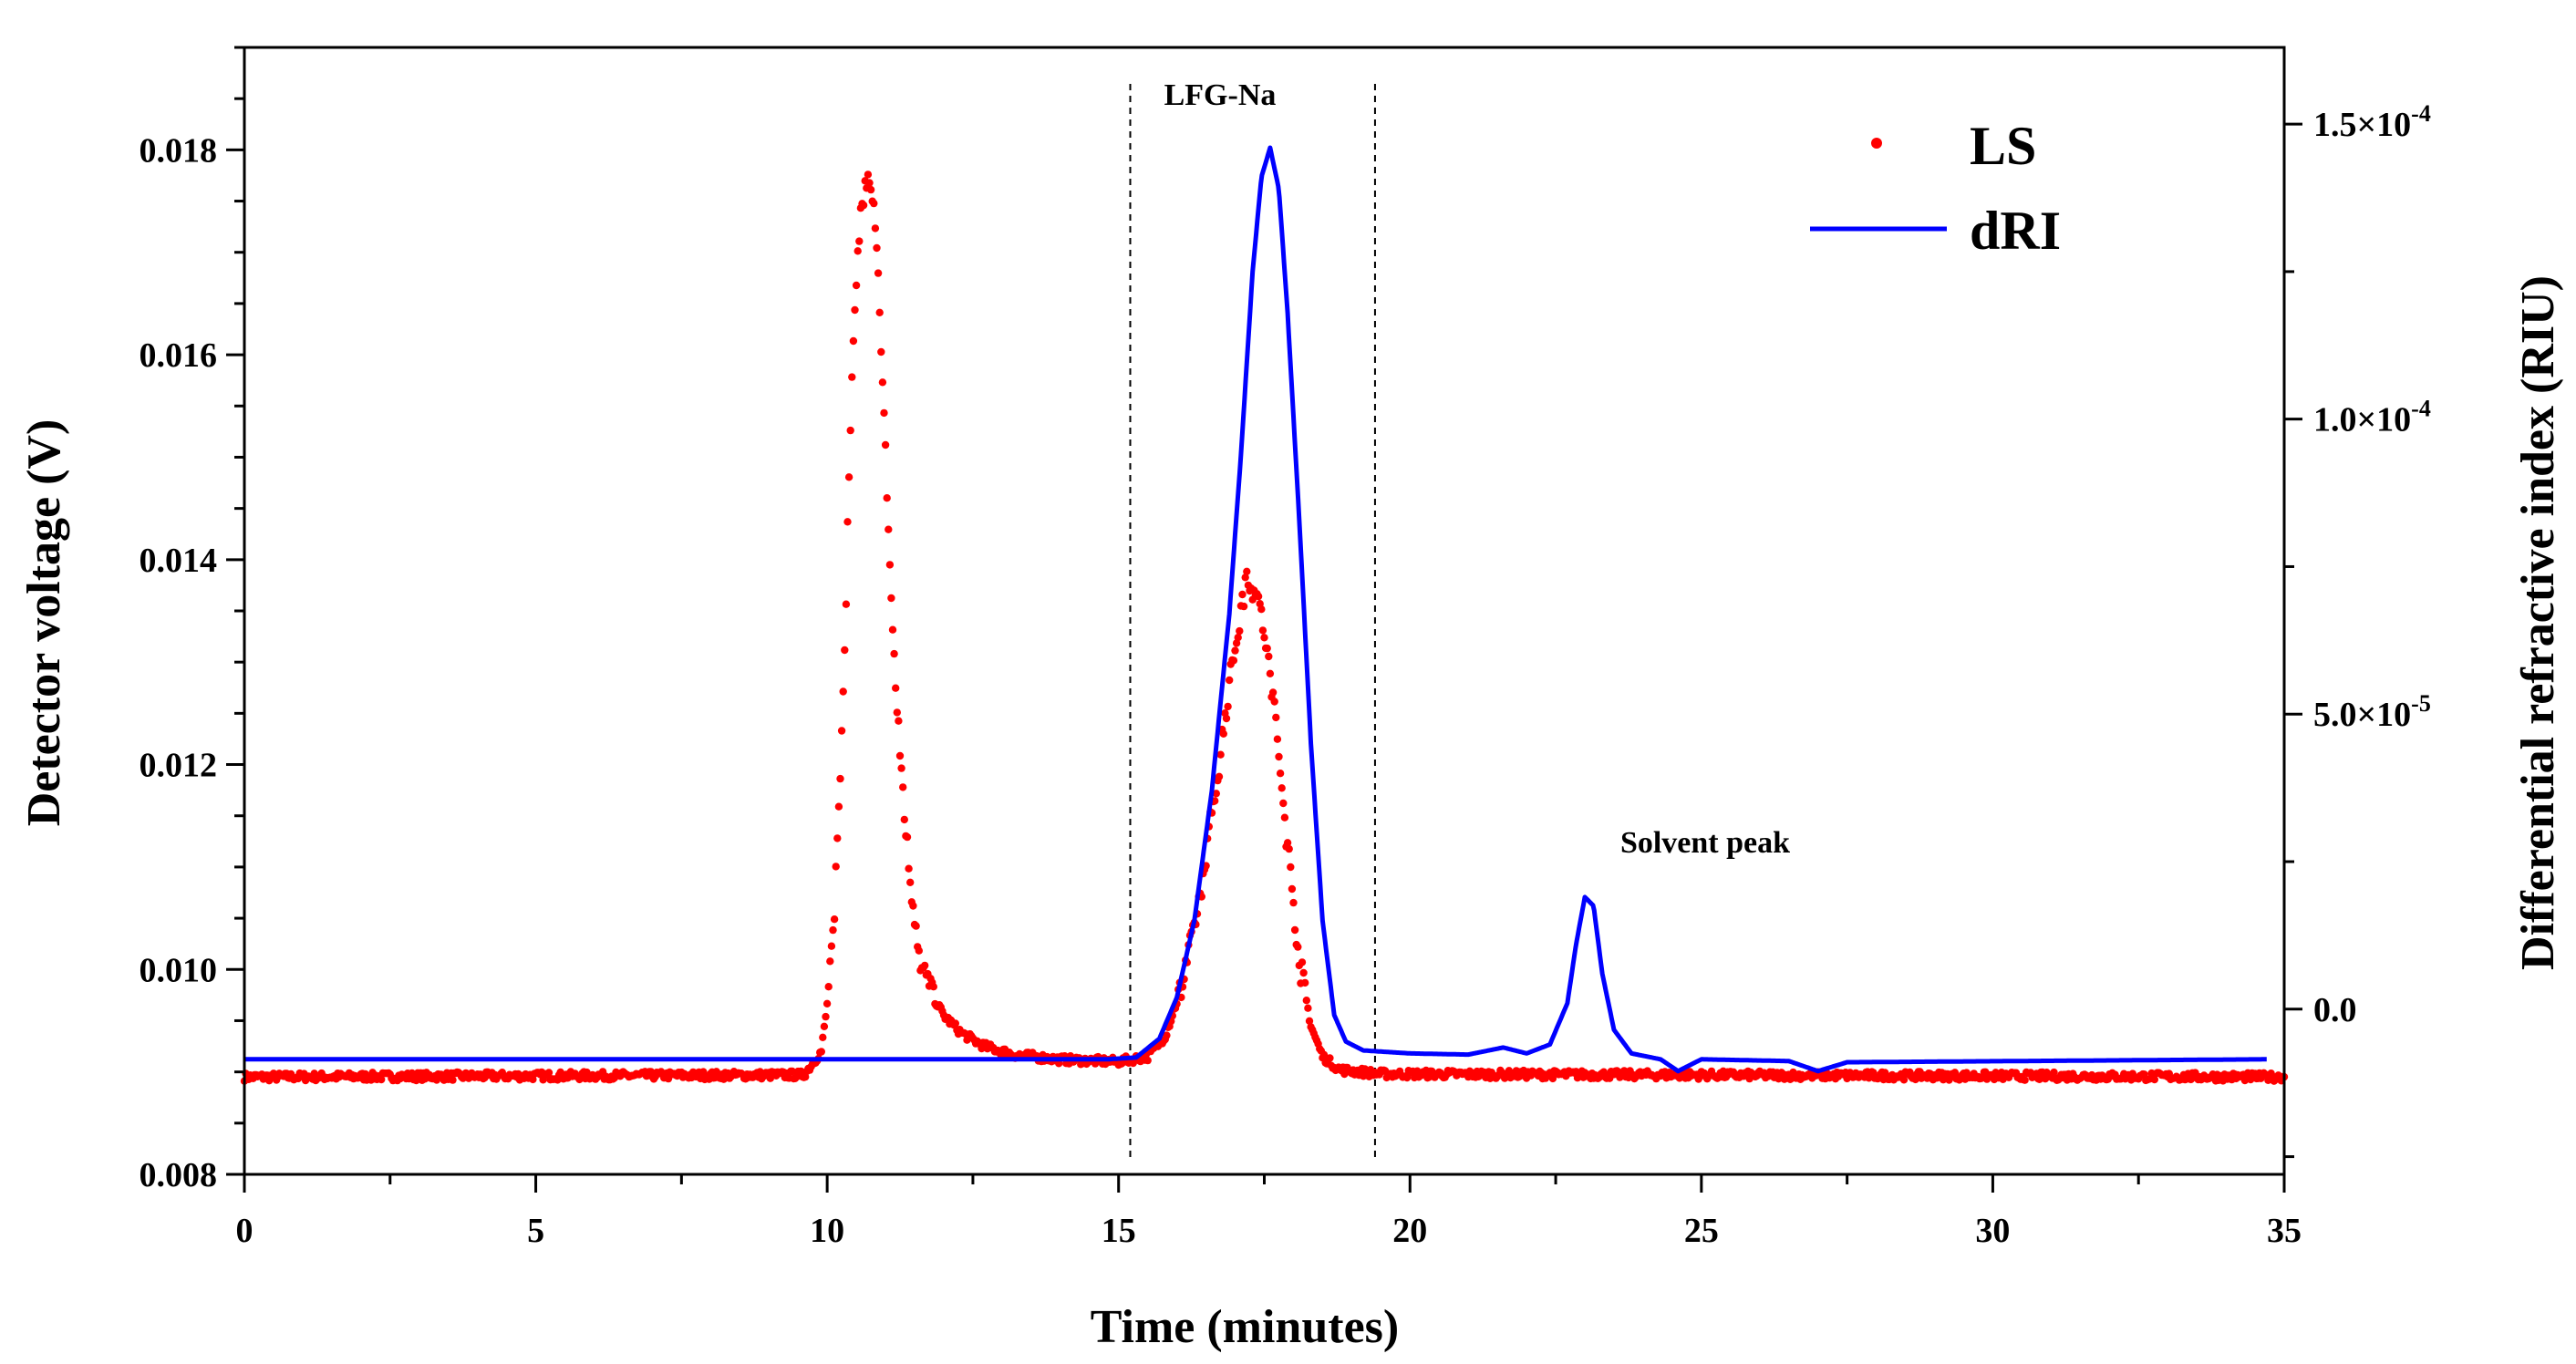 The image size is (2576, 1364). I want to click on y2-tick-label: 0.0, so click(2335, 1010).